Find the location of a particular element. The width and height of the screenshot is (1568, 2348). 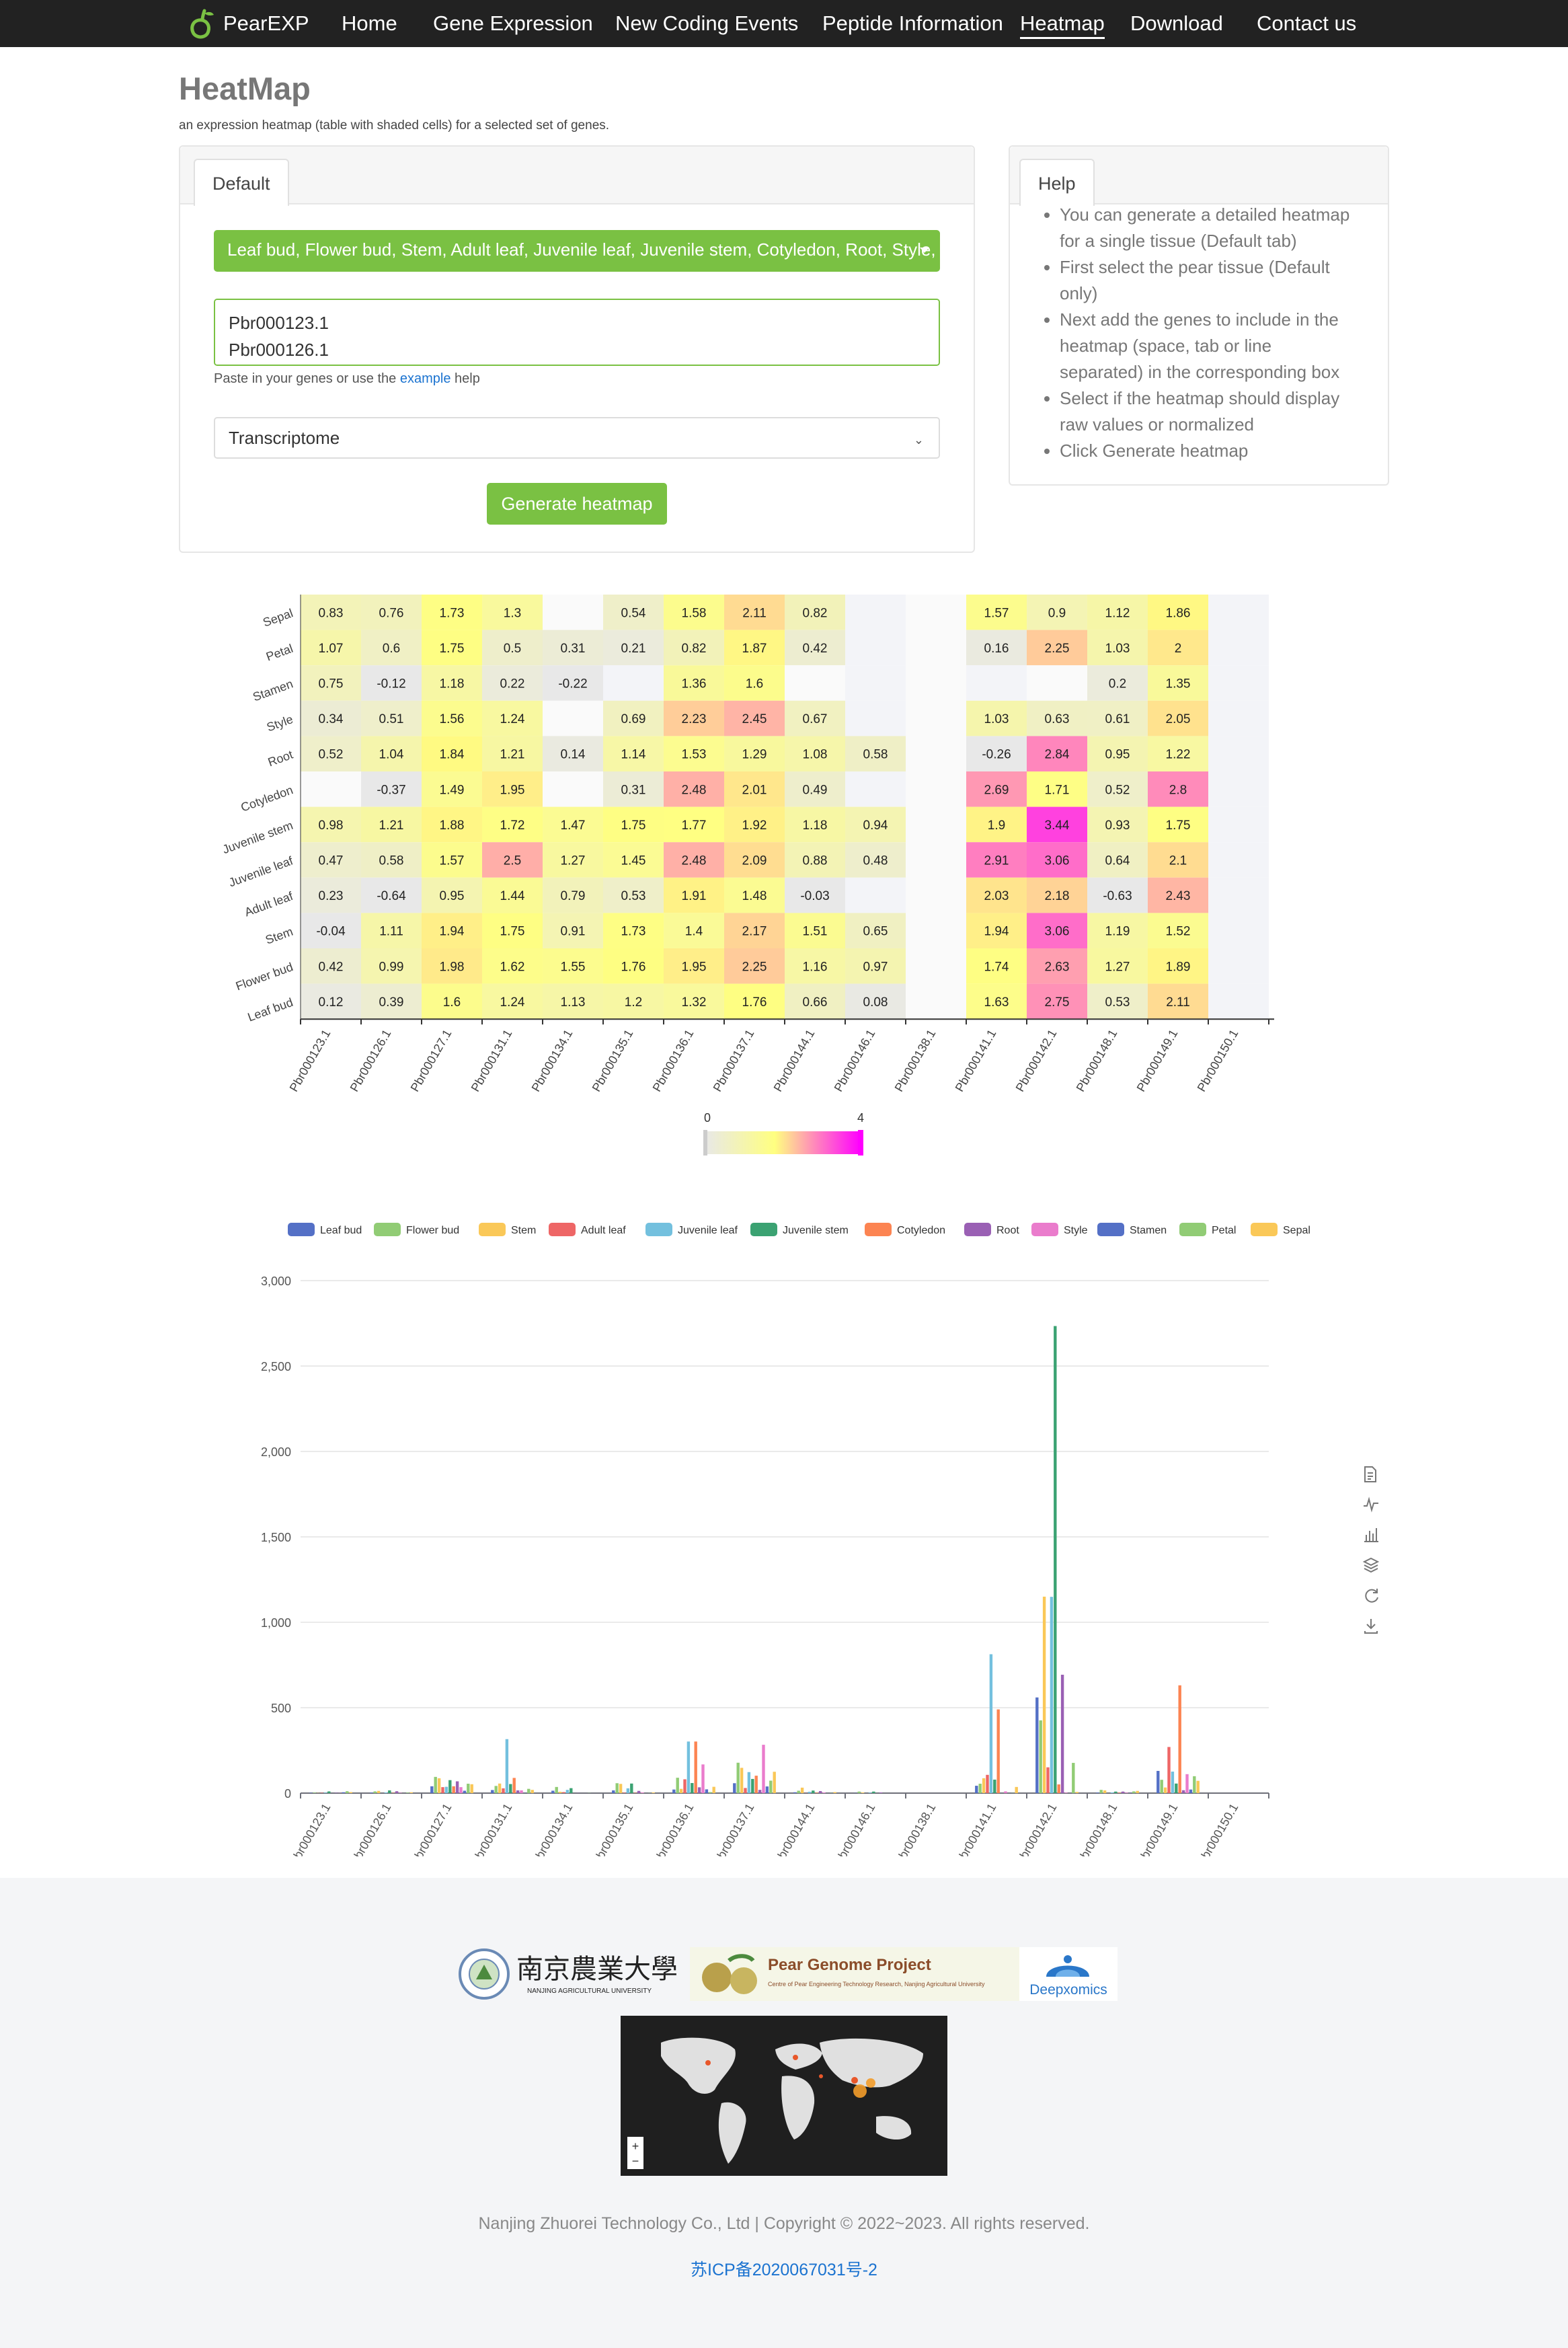

bar-chart-icon is located at coordinates (1371, 1535).